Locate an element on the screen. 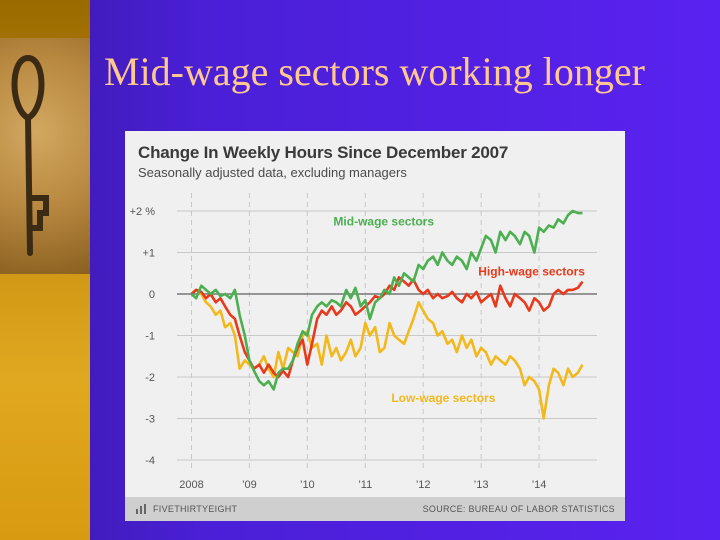  low-wage-sectors-line is located at coordinates (387, 354).